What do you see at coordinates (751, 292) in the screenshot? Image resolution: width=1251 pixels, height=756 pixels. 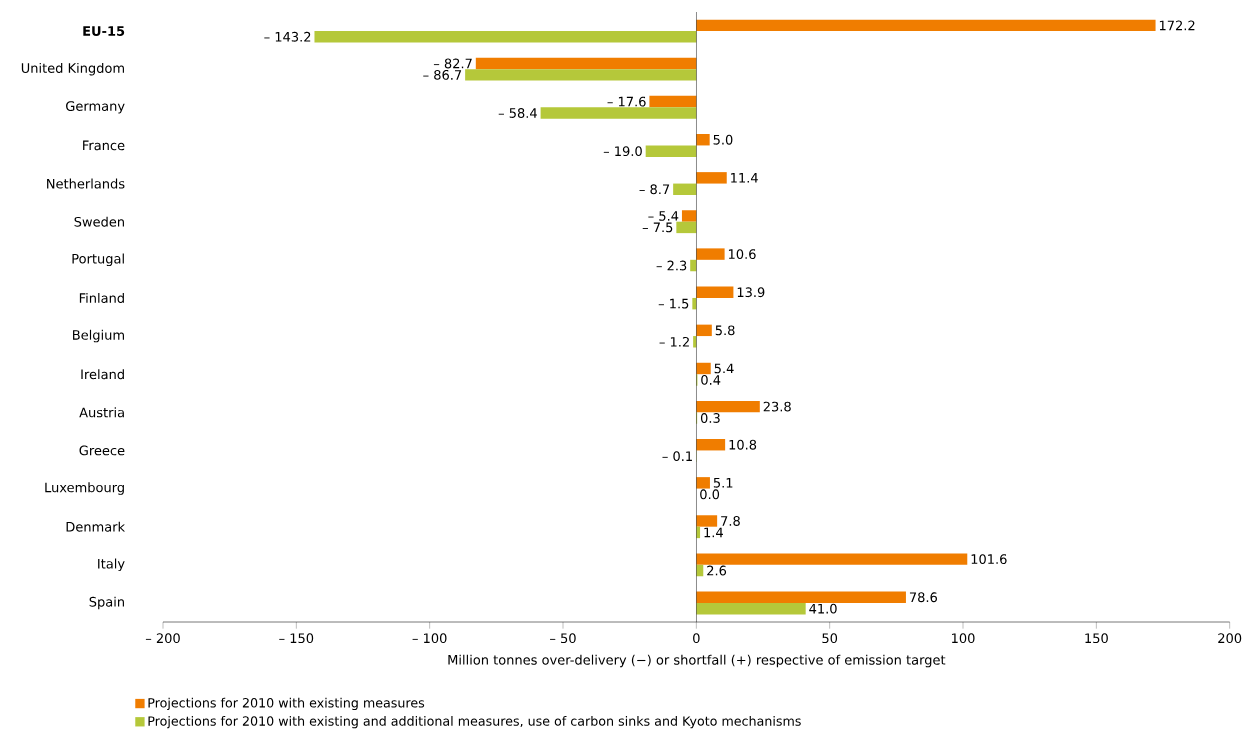 I see `data-label: 13.9` at bounding box center [751, 292].